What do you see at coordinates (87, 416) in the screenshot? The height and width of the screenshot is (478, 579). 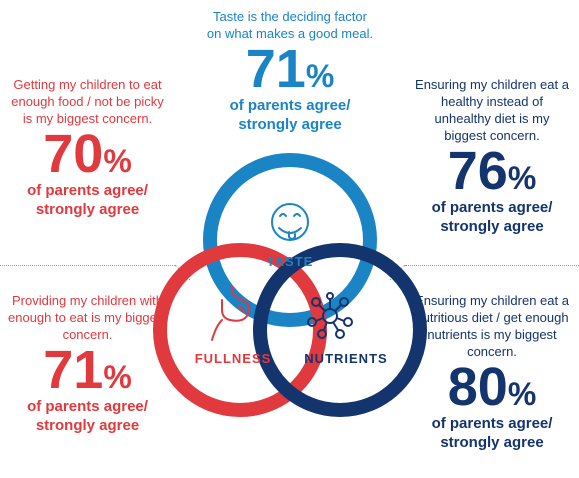 I see `providing-enough-agree-label: of parents agree/ strongly agree` at bounding box center [87, 416].